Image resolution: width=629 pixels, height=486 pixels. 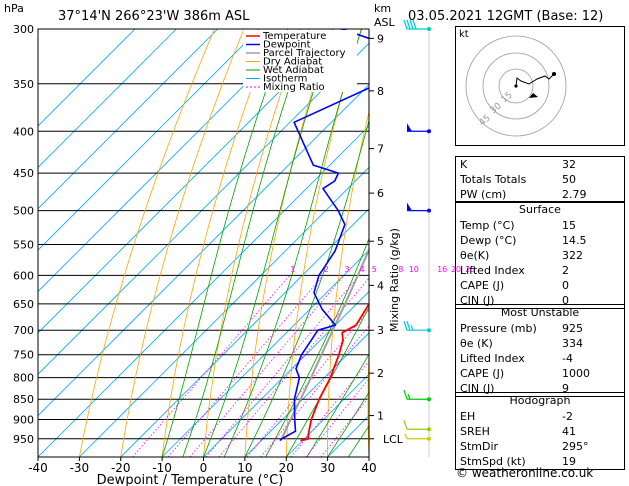 I want to click on parcel-trajectory-line, so click(x=324, y=343).